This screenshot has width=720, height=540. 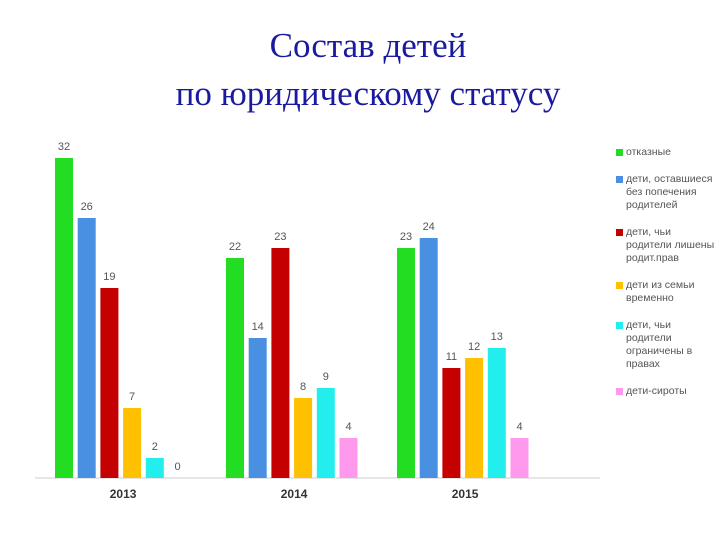 What do you see at coordinates (326, 377) in the screenshot?
I see `value-label: 9` at bounding box center [326, 377].